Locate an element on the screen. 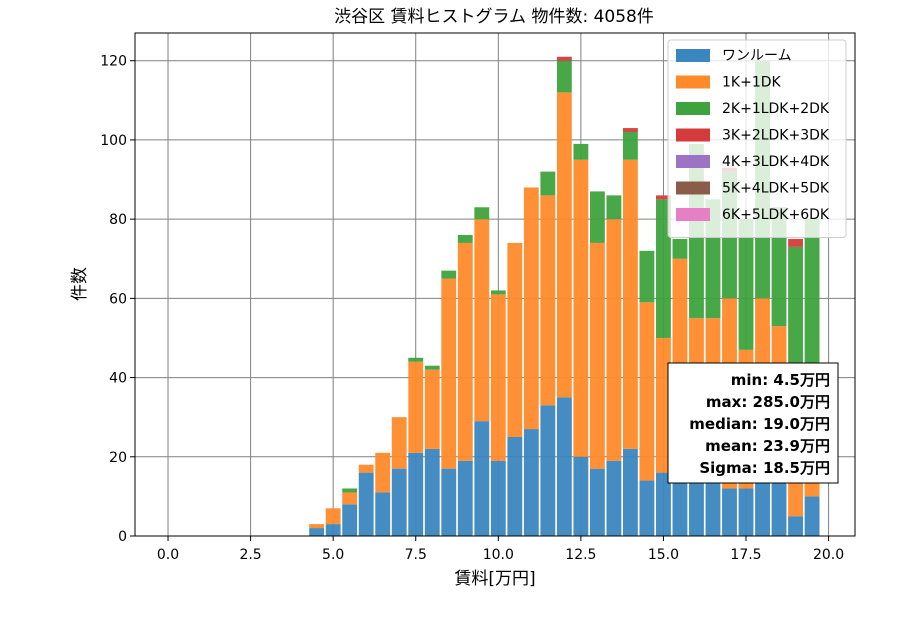  legend-label-1: 1K+1DK is located at coordinates (752, 83).